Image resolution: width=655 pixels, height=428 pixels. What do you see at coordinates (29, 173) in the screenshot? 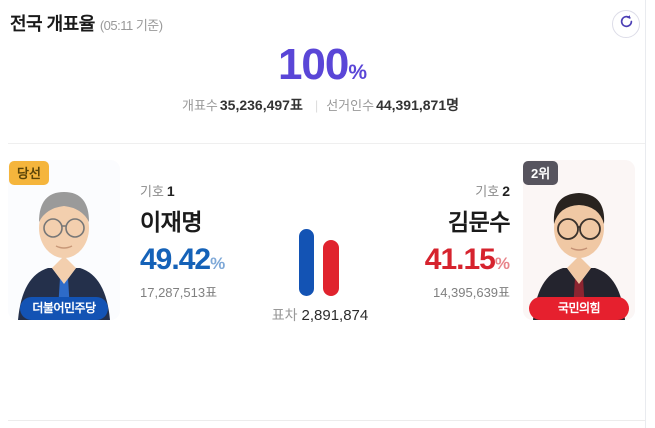
I see `elected-badge: 당선` at bounding box center [29, 173].